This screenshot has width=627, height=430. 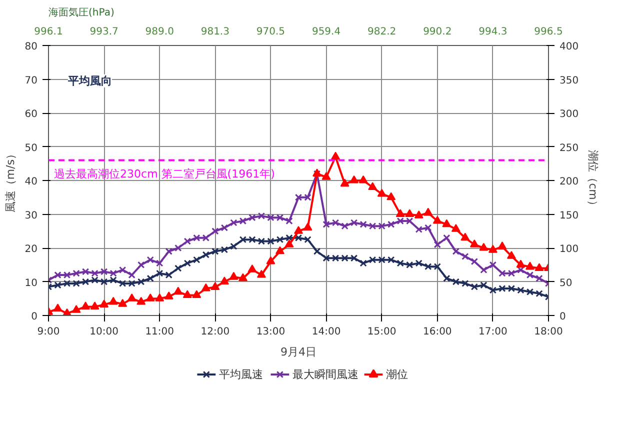 I want to click on text: 993.7, so click(x=104, y=32).